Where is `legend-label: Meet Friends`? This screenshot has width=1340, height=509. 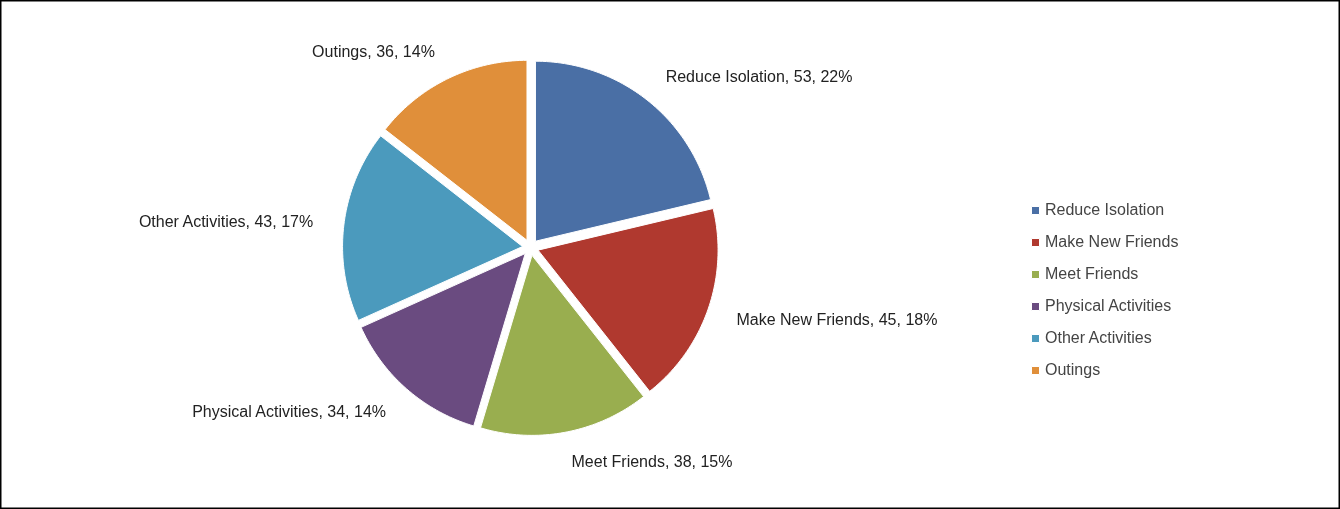
legend-label: Meet Friends is located at coordinates (1092, 274).